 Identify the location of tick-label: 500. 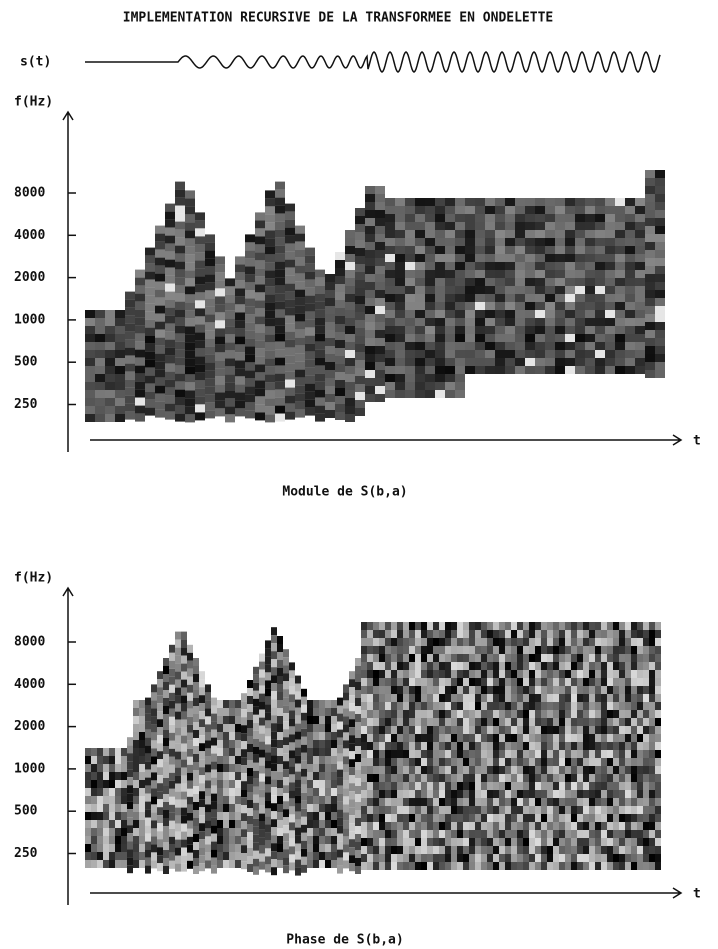
(26, 811).